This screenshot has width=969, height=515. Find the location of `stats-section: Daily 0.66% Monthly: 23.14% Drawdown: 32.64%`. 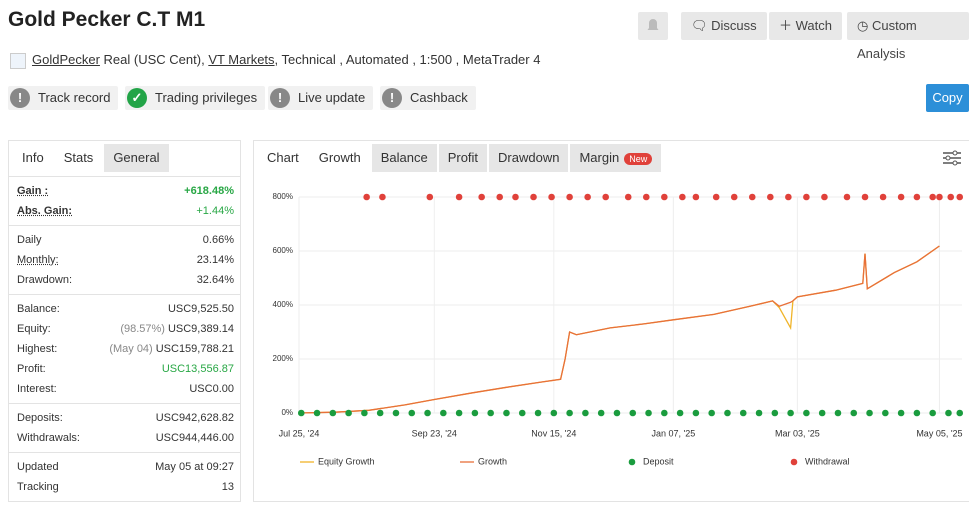

stats-section: Daily 0.66% Monthly: 23.14% Drawdown: 32.64% is located at coordinates (124, 260).